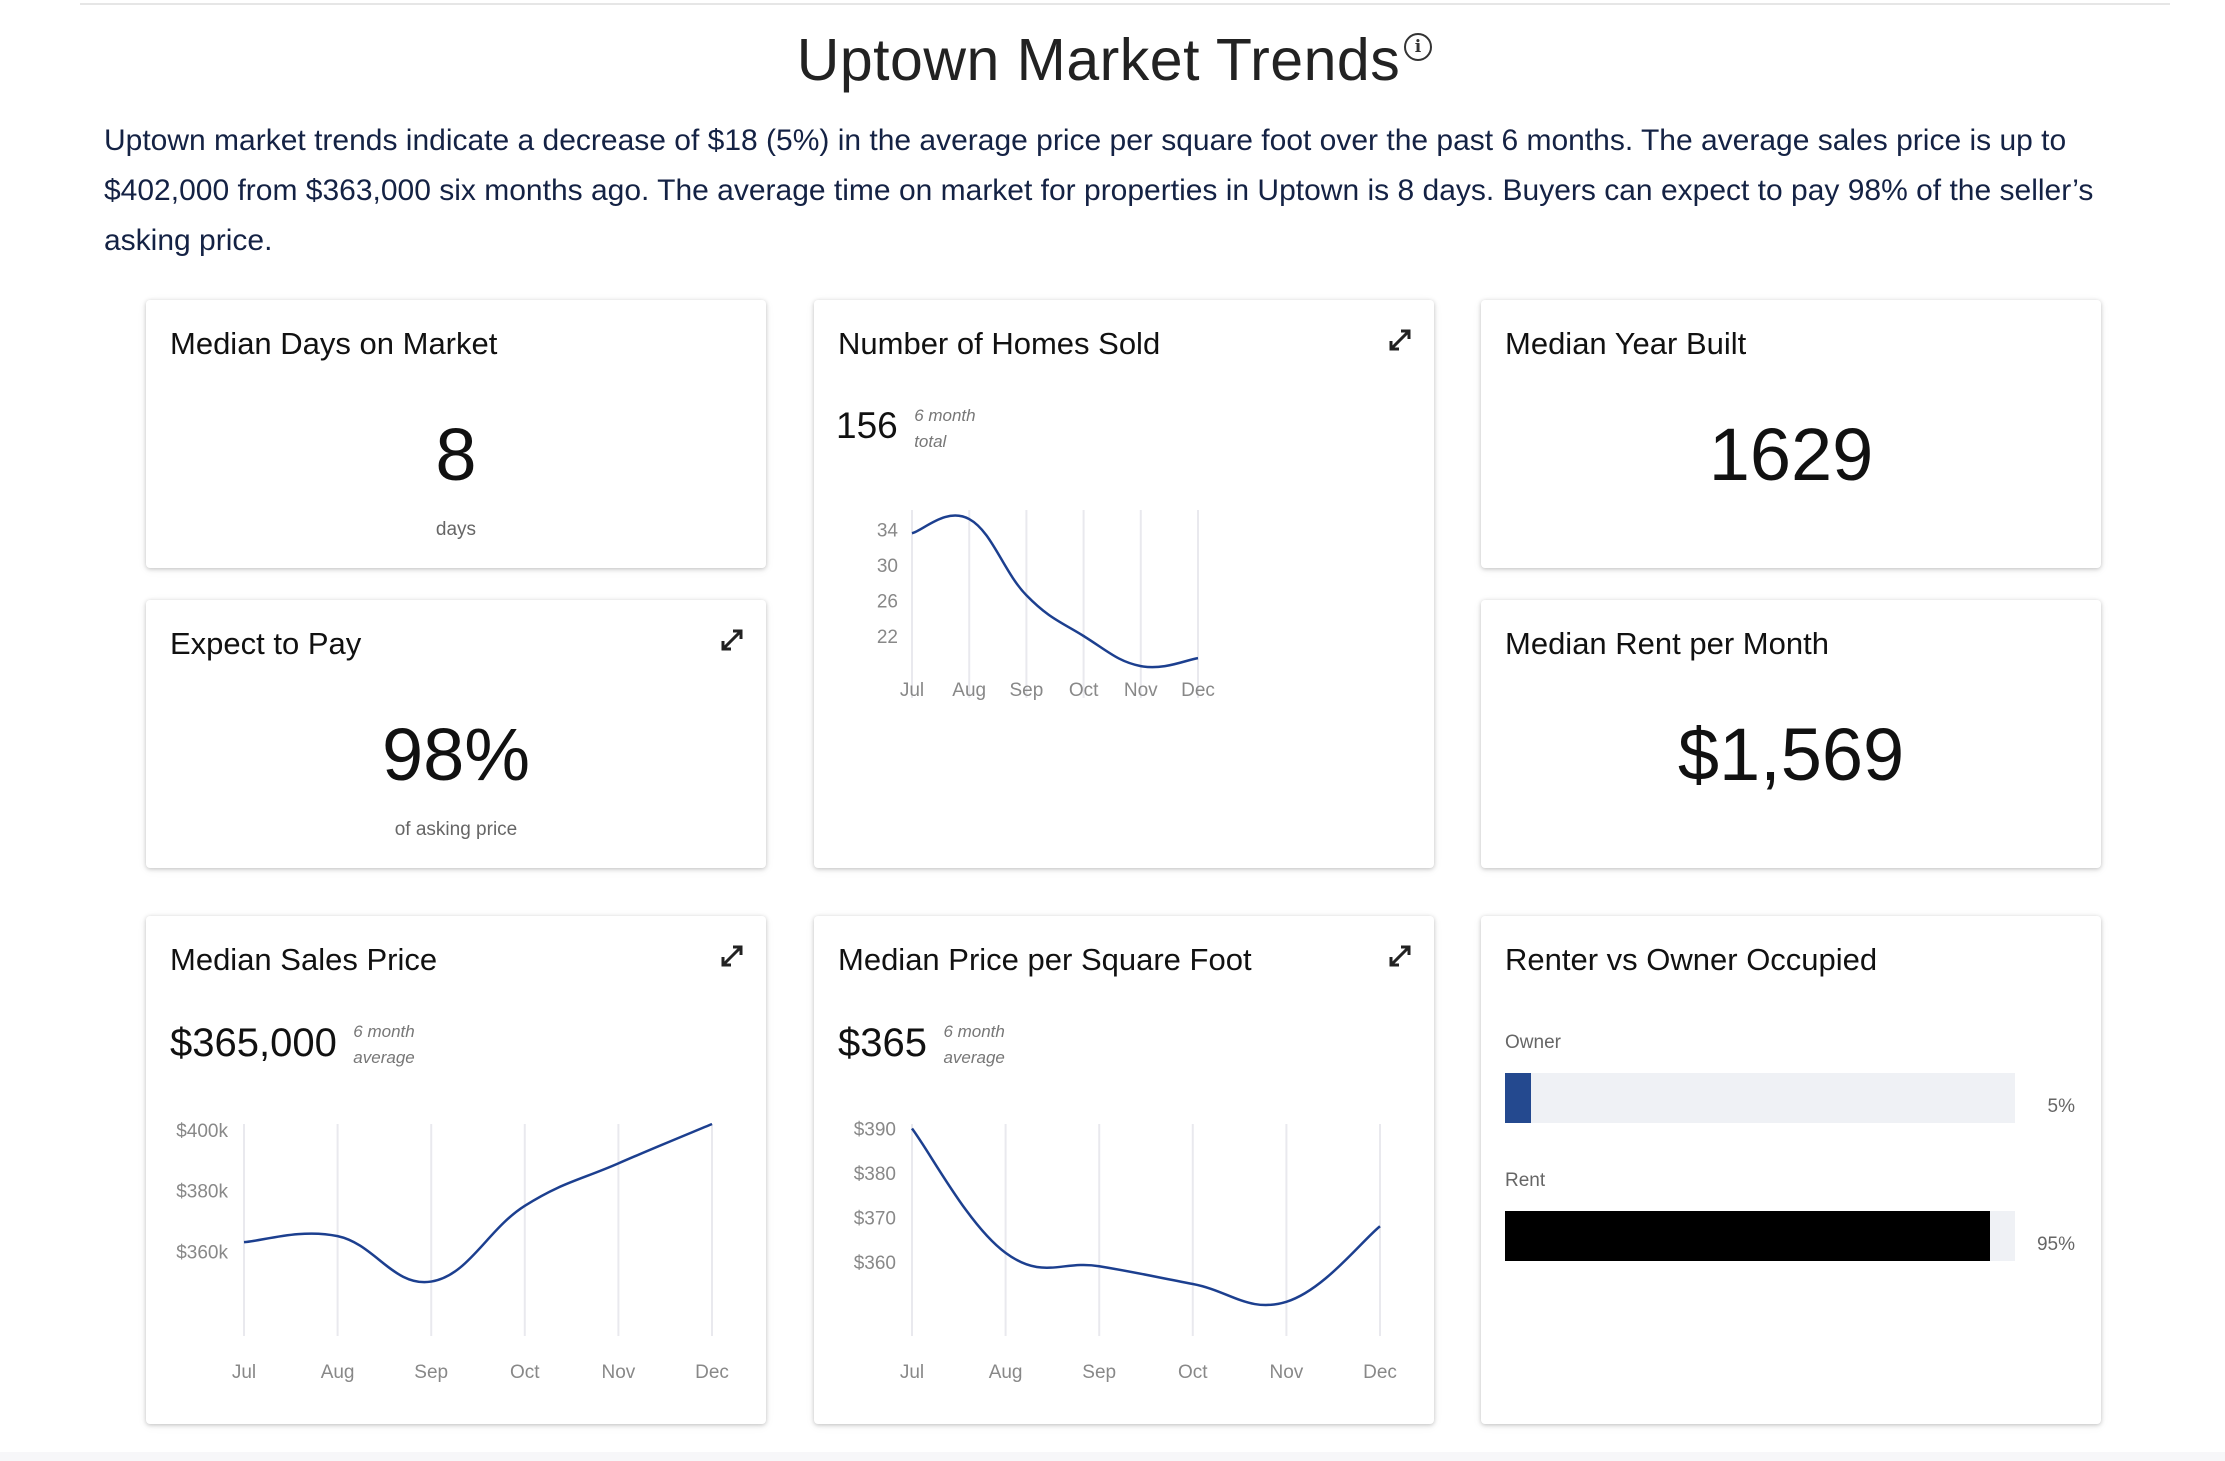  What do you see at coordinates (1667, 643) in the screenshot?
I see `card-title: Median Rent per Month` at bounding box center [1667, 643].